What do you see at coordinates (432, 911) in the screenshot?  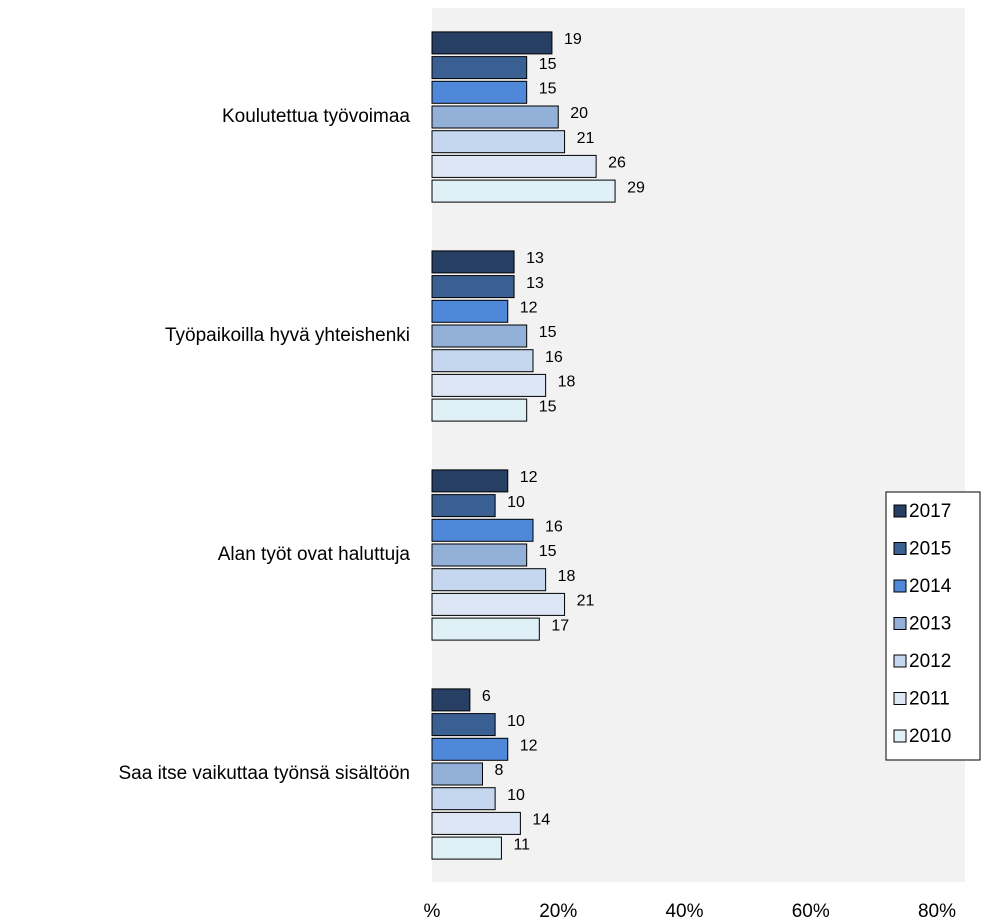 I see `x-tick-label: %` at bounding box center [432, 911].